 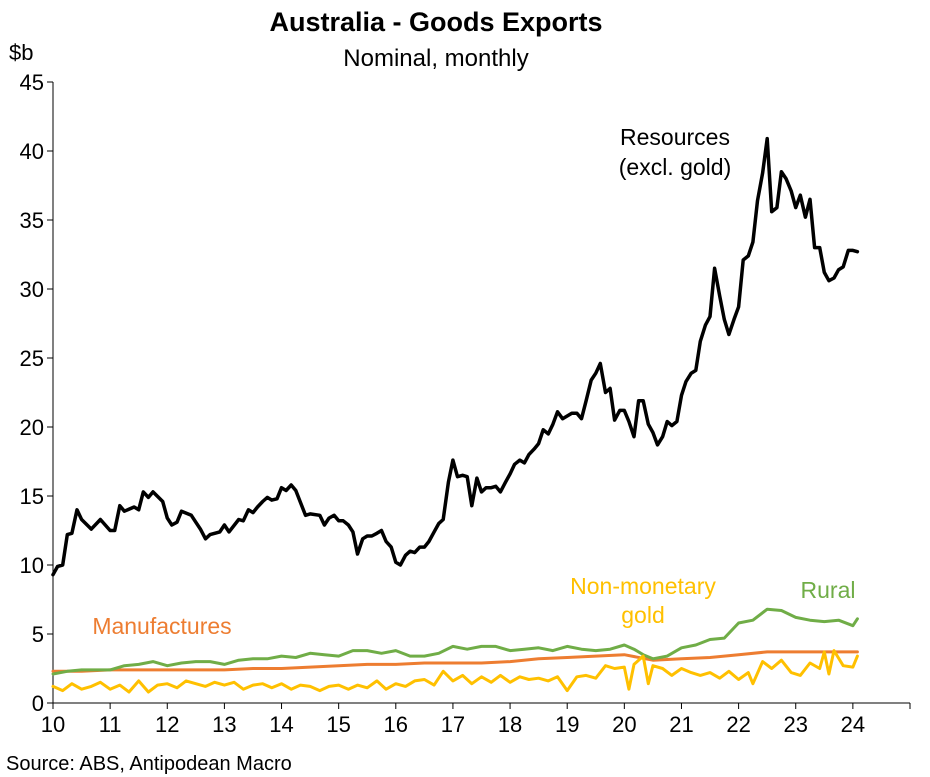 I want to click on y-tick-label: 45, so click(x=32, y=82).